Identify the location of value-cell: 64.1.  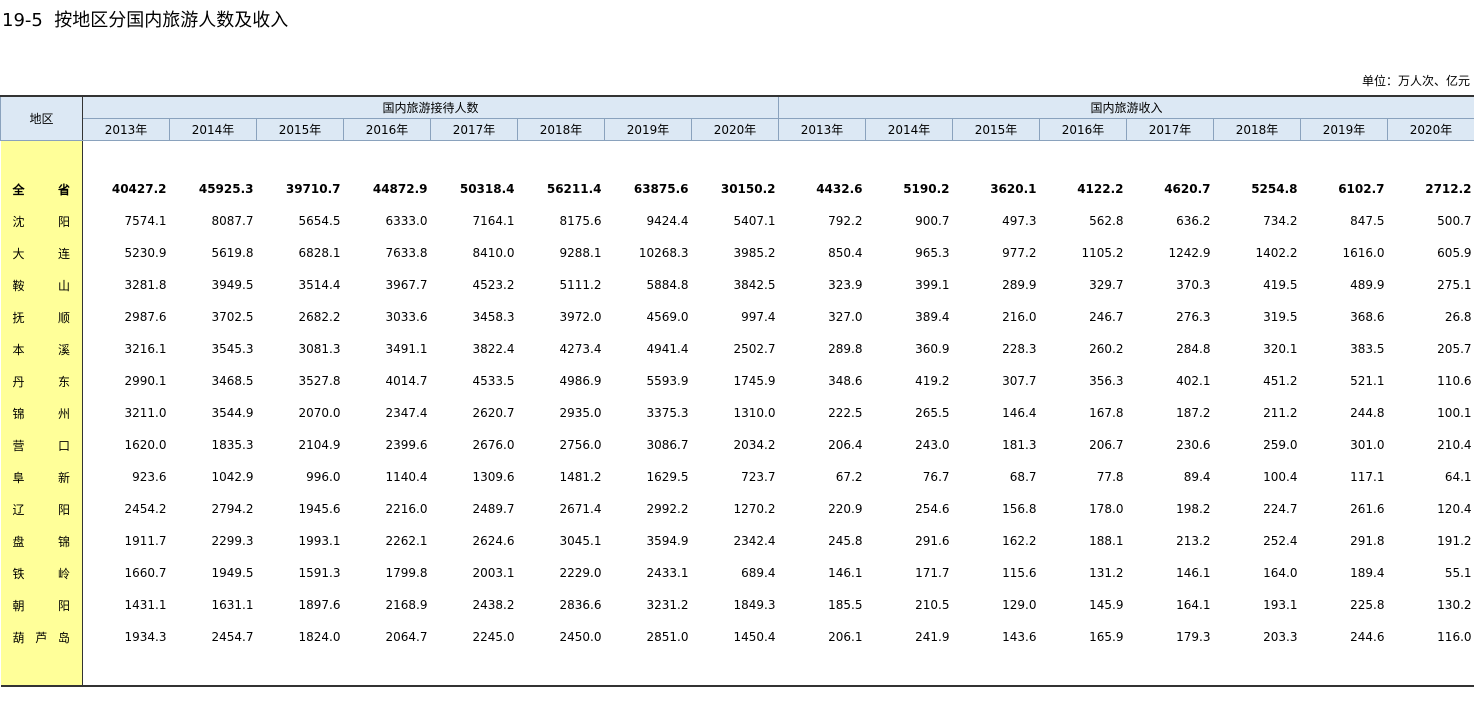
(1458, 477).